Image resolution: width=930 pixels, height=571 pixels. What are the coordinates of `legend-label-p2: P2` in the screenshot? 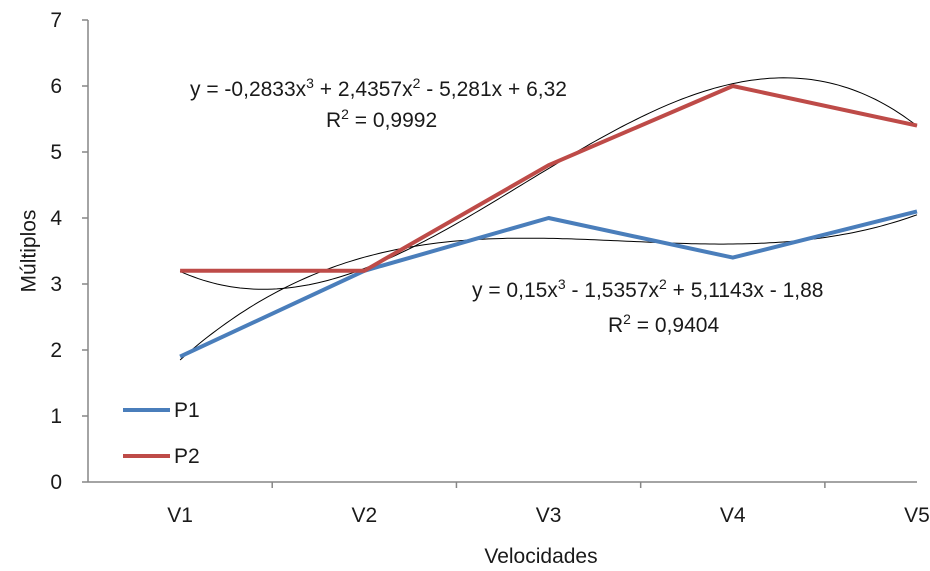 It's located at (187, 456).